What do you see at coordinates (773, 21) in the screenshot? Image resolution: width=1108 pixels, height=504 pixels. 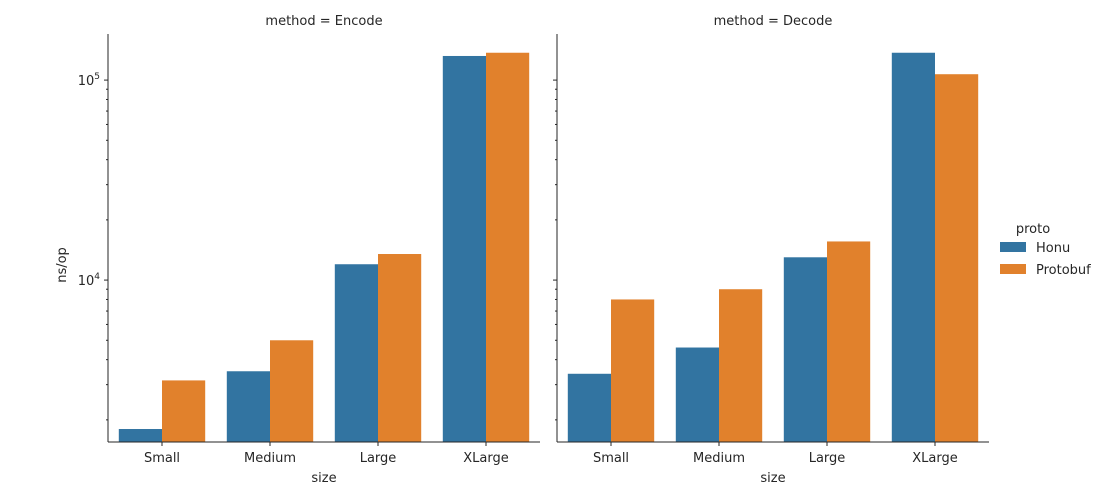 I see `facet-title: method = Decode` at bounding box center [773, 21].